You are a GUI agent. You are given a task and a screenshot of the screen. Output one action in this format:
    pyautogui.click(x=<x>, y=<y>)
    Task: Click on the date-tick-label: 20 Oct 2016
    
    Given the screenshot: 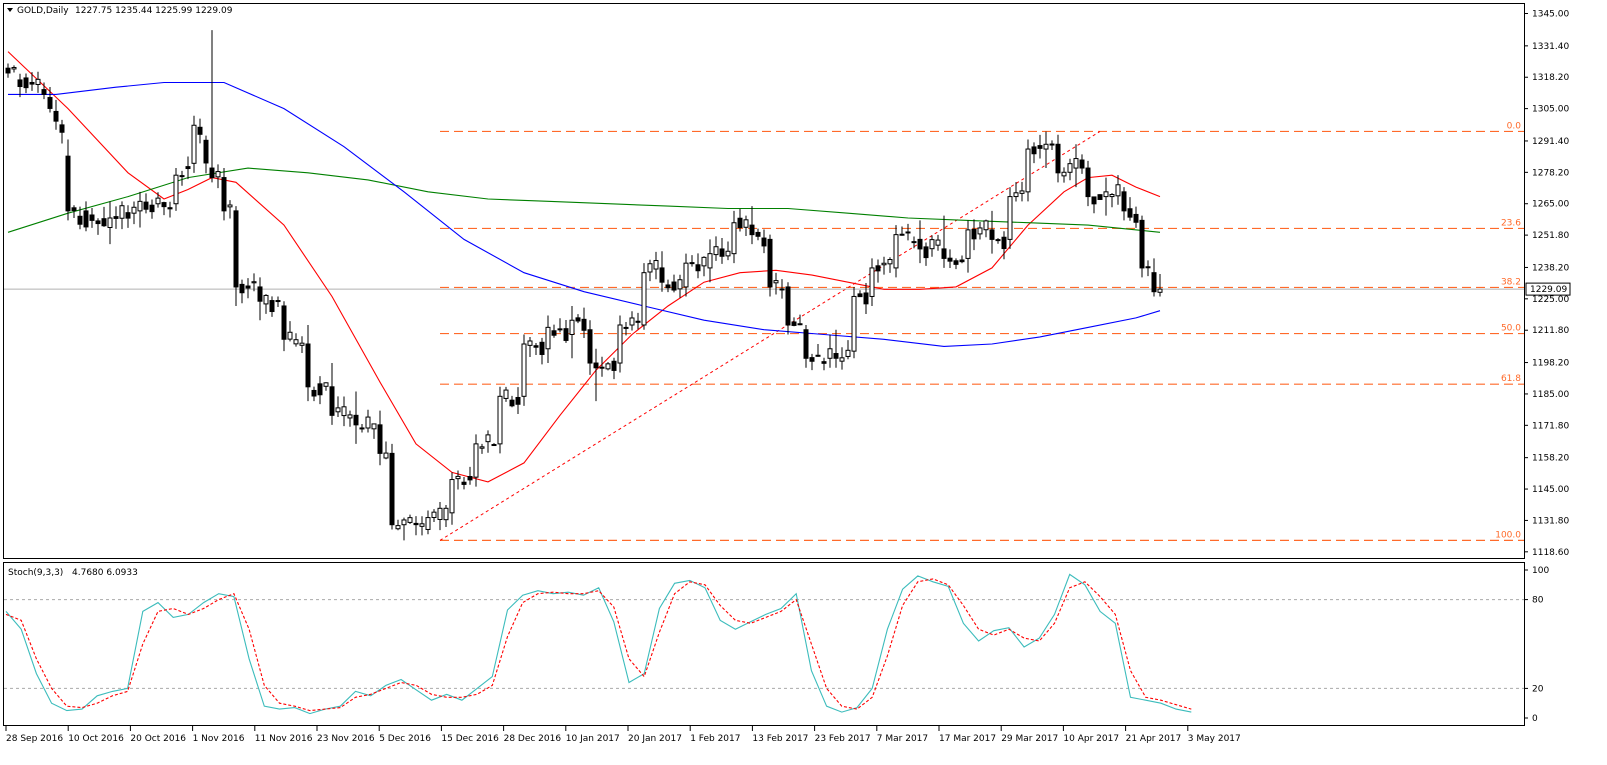 What is the action you would take?
    pyautogui.click(x=158, y=739)
    